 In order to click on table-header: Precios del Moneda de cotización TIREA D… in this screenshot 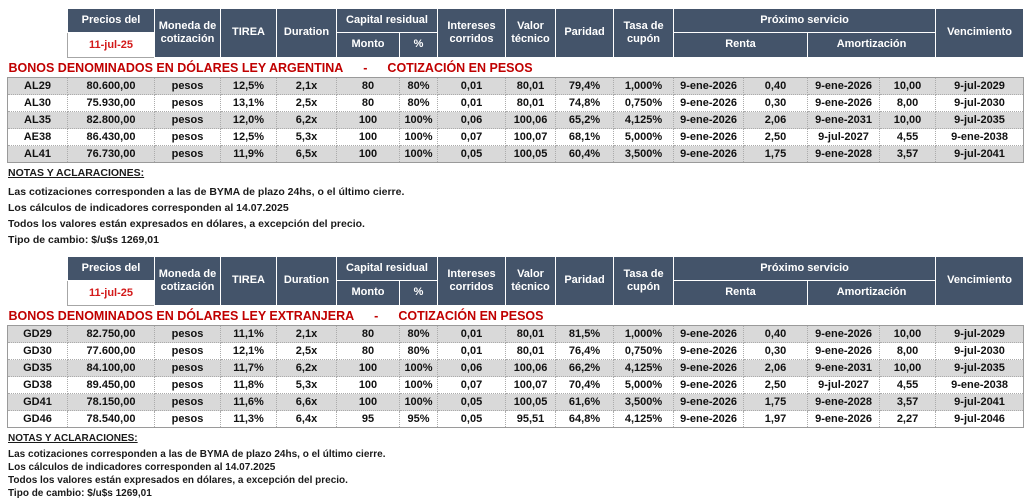, I will do `click(515, 43)`.